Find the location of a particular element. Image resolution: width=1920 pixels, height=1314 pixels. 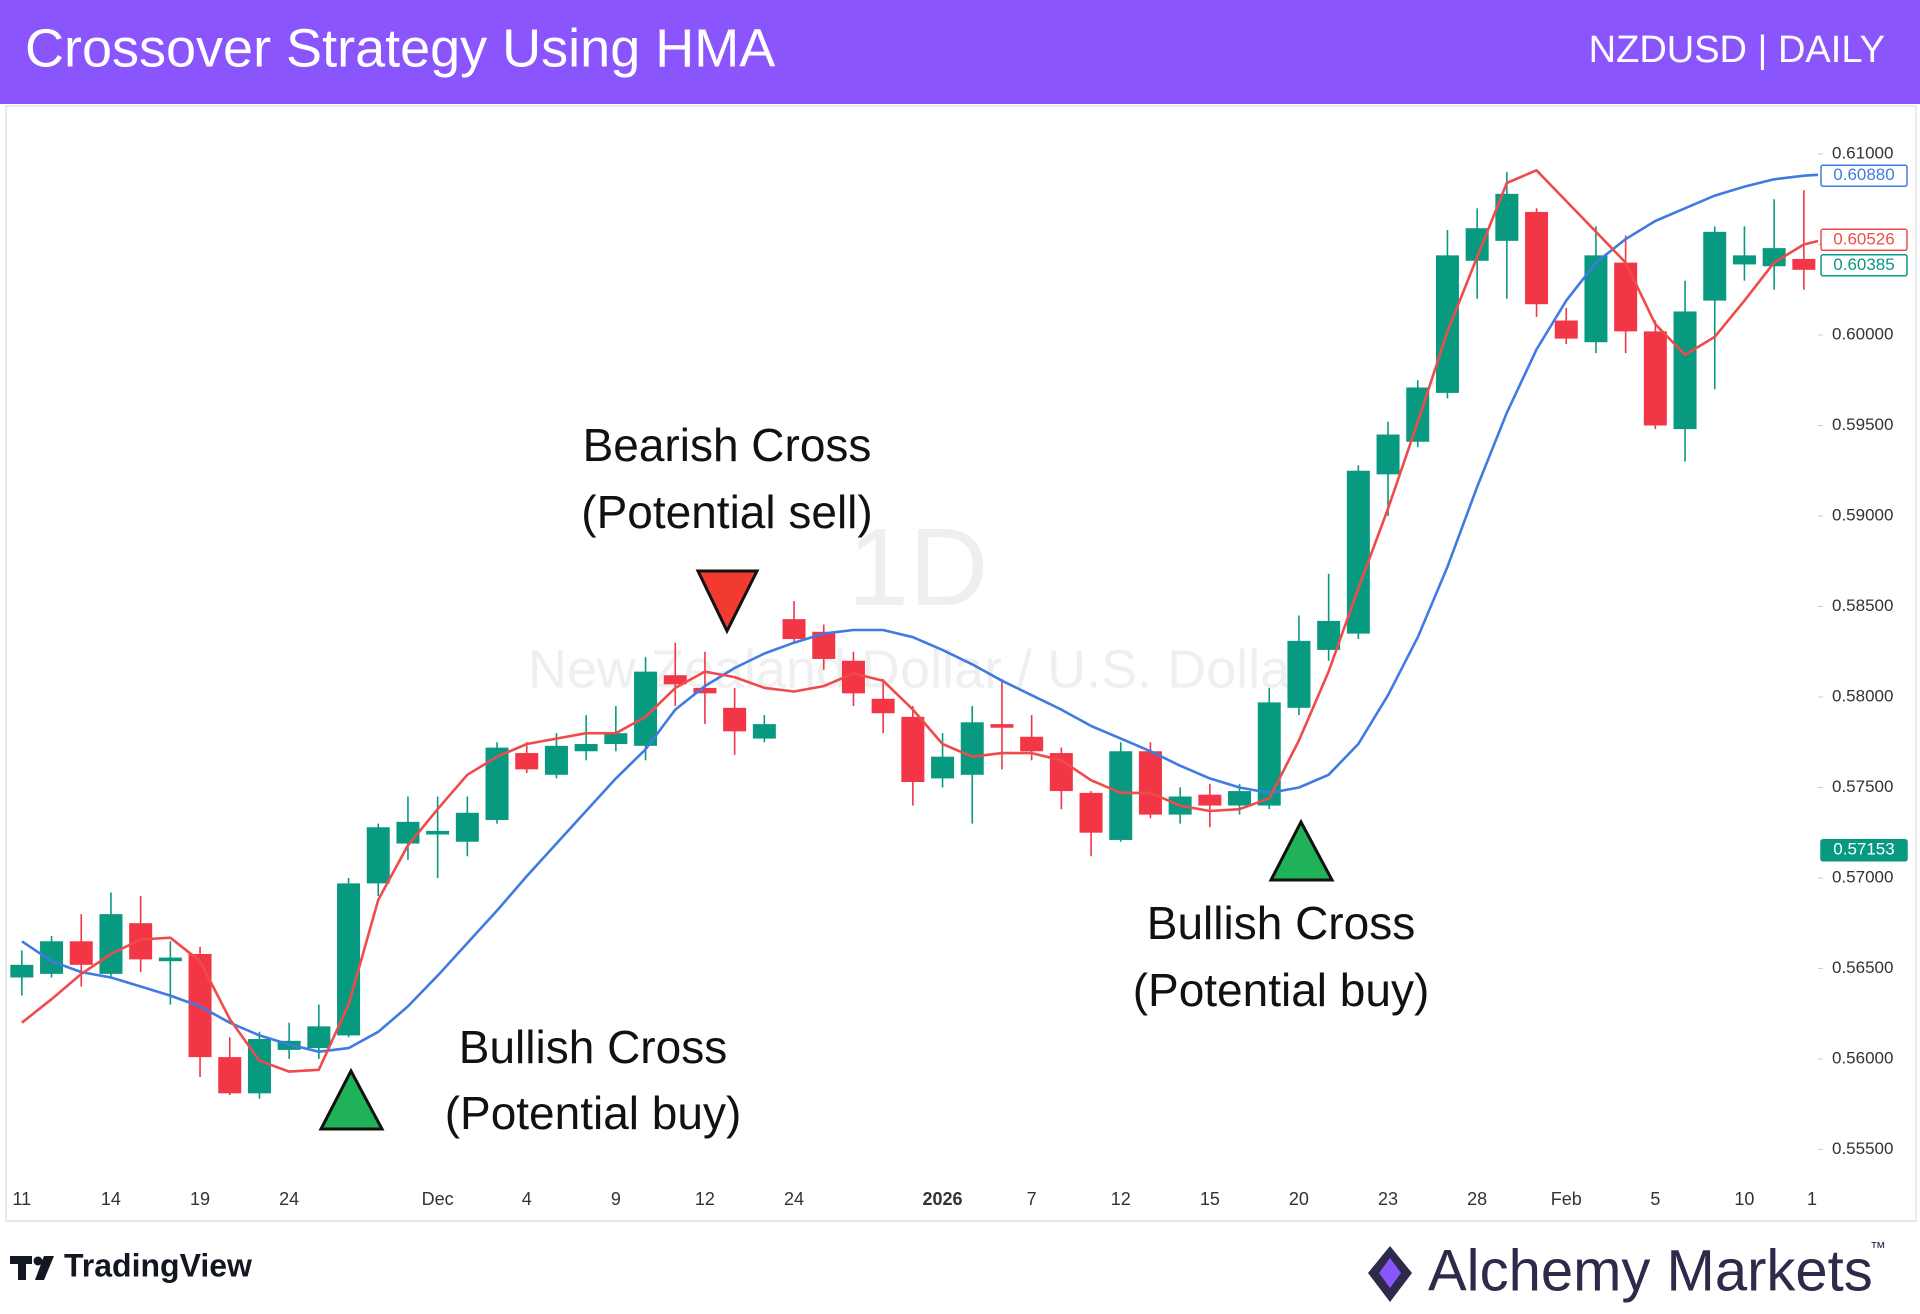

chart-subtitle: NZDUSD | DAILY is located at coordinates (1737, 50).